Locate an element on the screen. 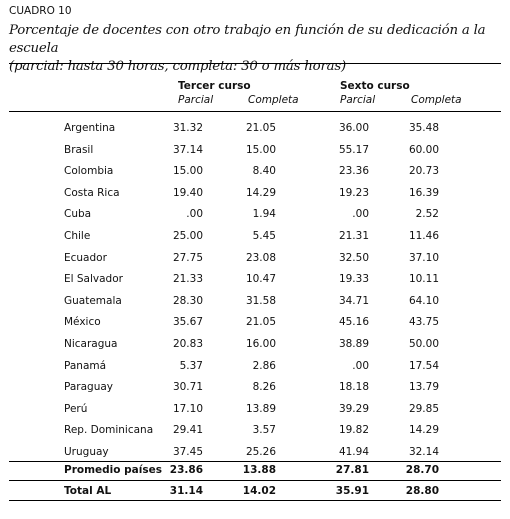  cell-sexto-completa: 32.14 is located at coordinates (423, 452).